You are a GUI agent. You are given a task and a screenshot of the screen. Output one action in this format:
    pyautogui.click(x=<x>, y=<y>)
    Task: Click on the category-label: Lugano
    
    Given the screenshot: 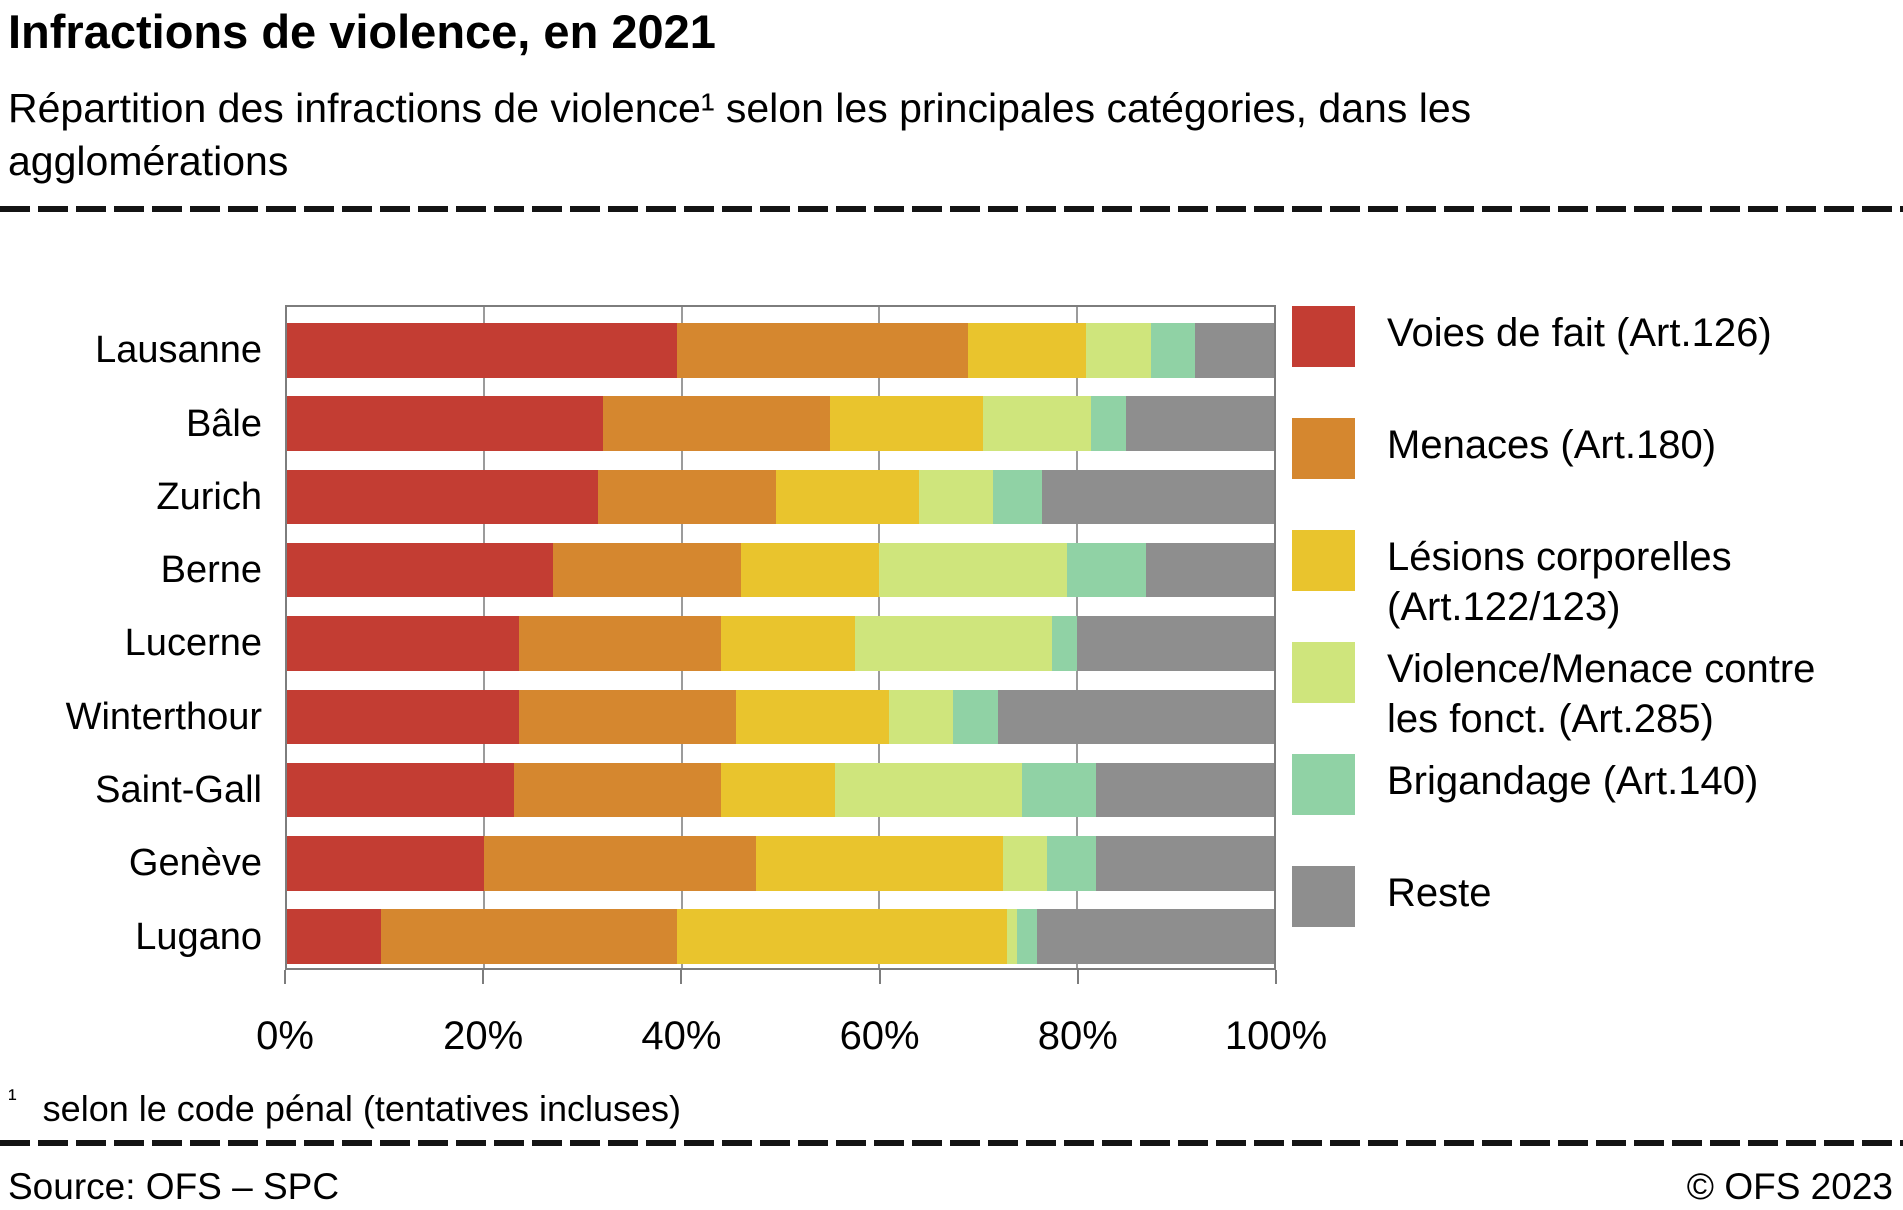 What is the action you would take?
    pyautogui.click(x=198, y=936)
    